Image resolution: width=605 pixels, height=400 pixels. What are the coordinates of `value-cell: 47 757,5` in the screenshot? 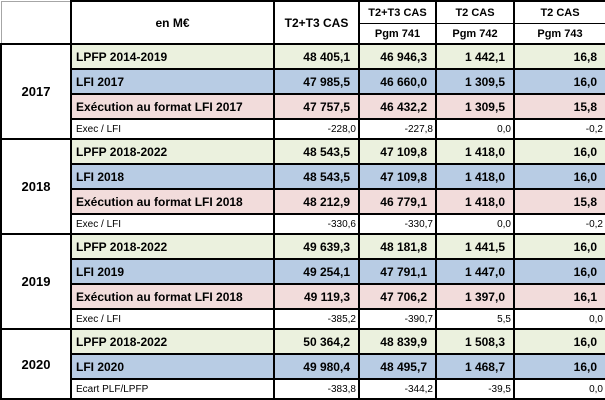 It's located at (316, 106).